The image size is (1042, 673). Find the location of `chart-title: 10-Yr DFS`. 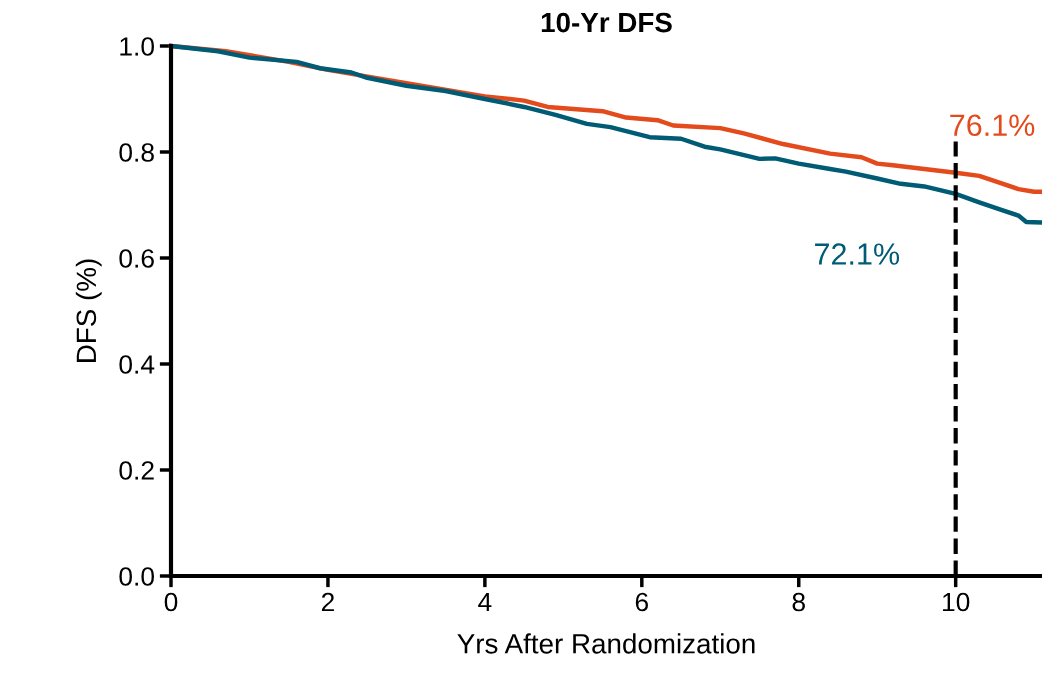

chart-title: 10-Yr DFS is located at coordinates (606, 22).